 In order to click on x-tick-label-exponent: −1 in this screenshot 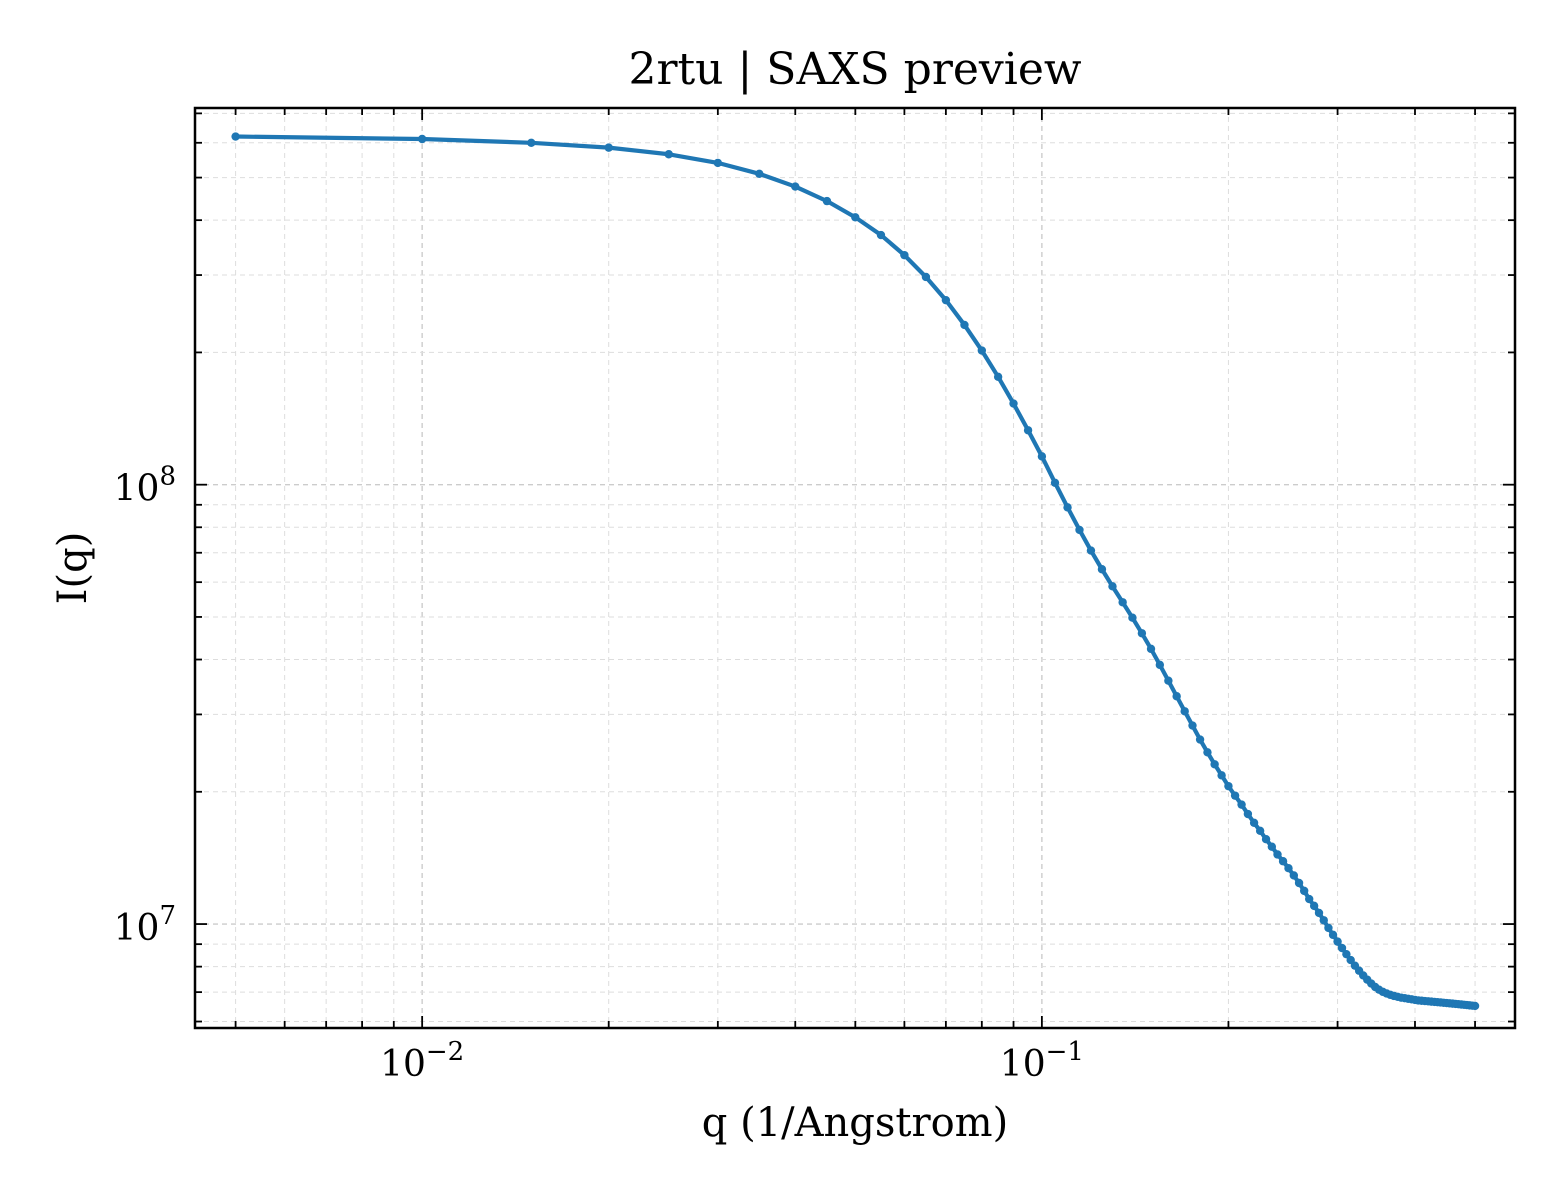, I will do `click(1065, 1052)`.